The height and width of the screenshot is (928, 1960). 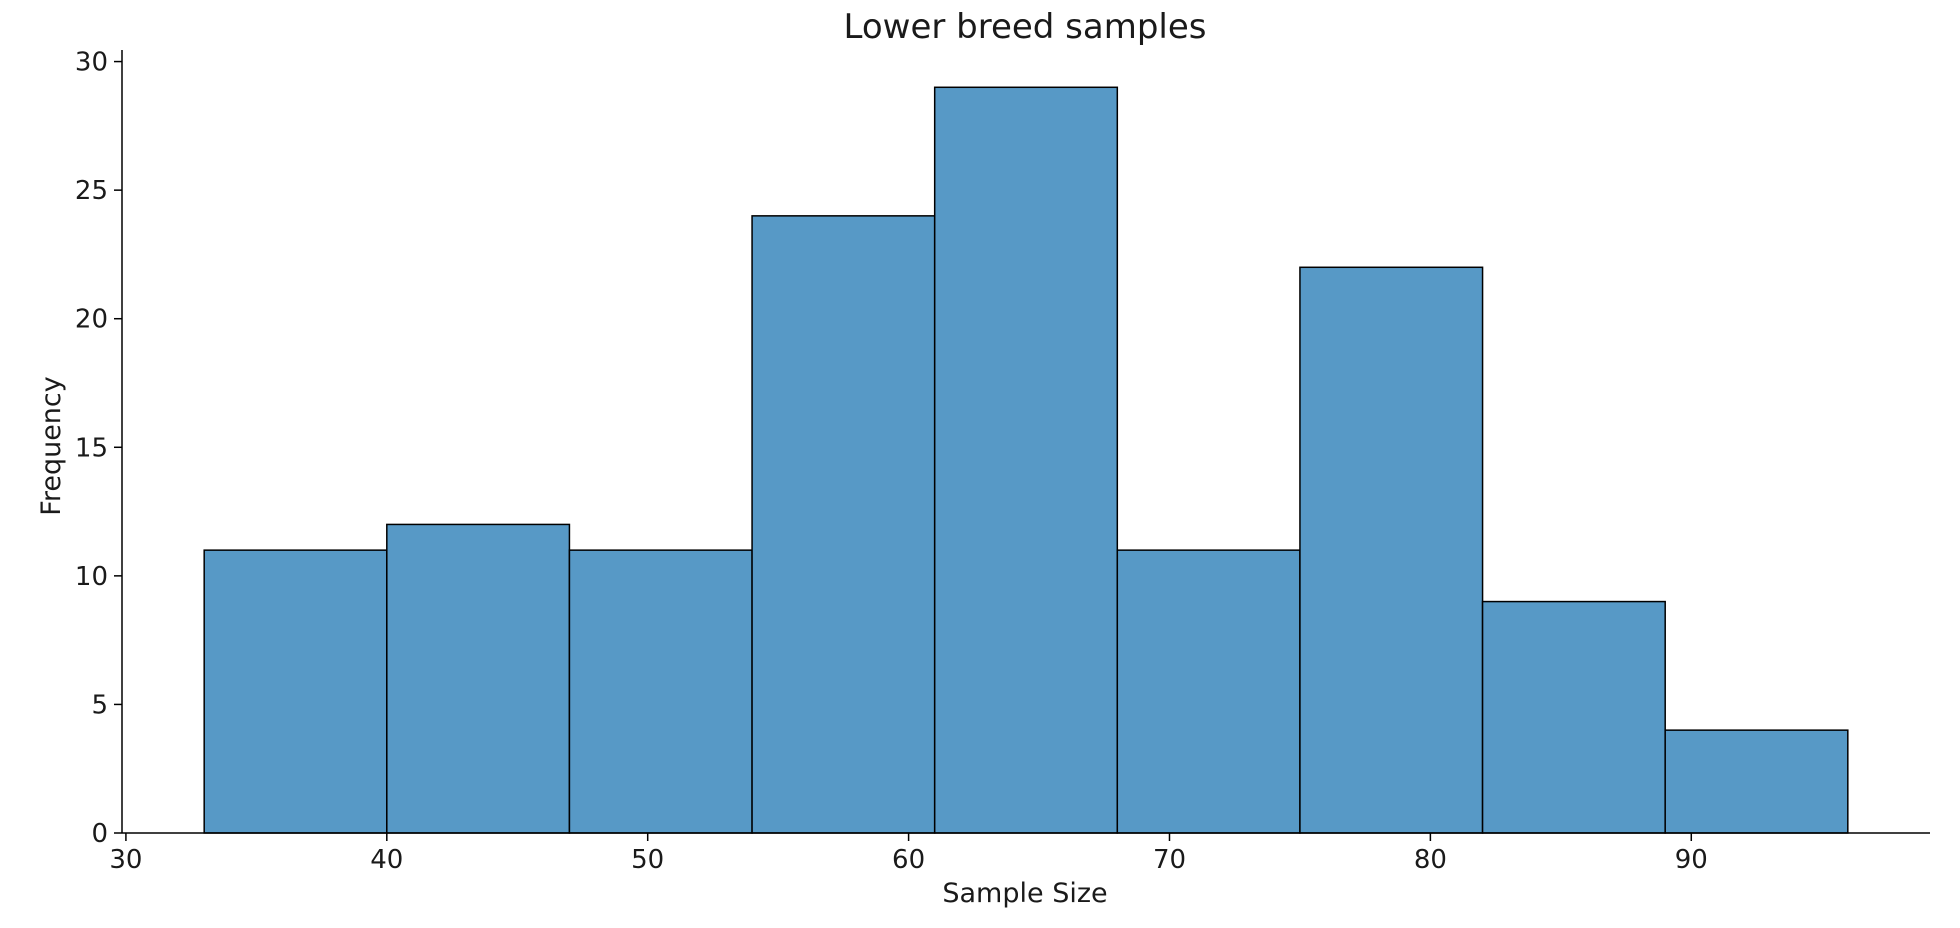 I want to click on x-tick-label: 60, so click(x=908, y=860).